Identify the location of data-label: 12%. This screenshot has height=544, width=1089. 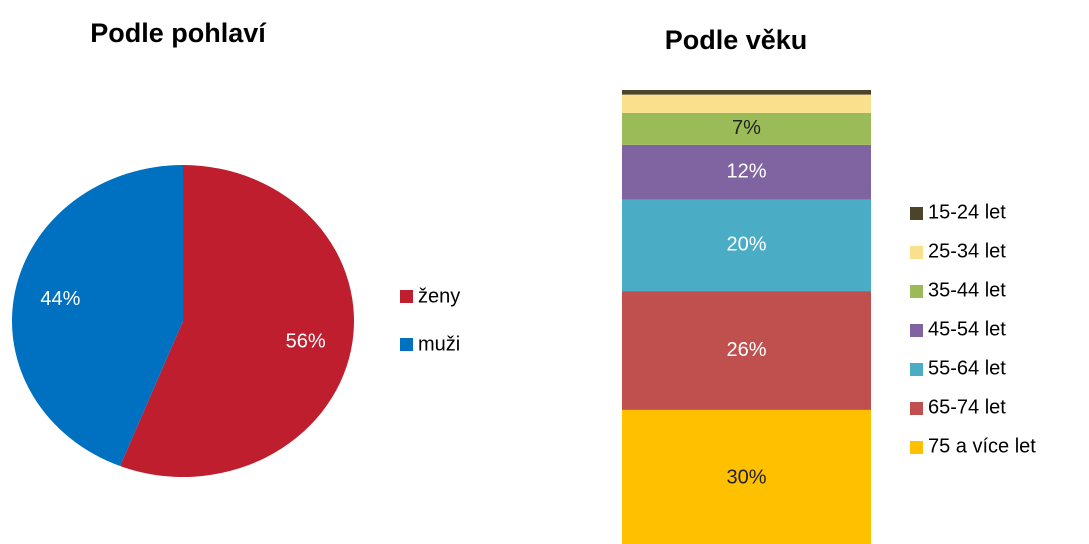
(746, 172).